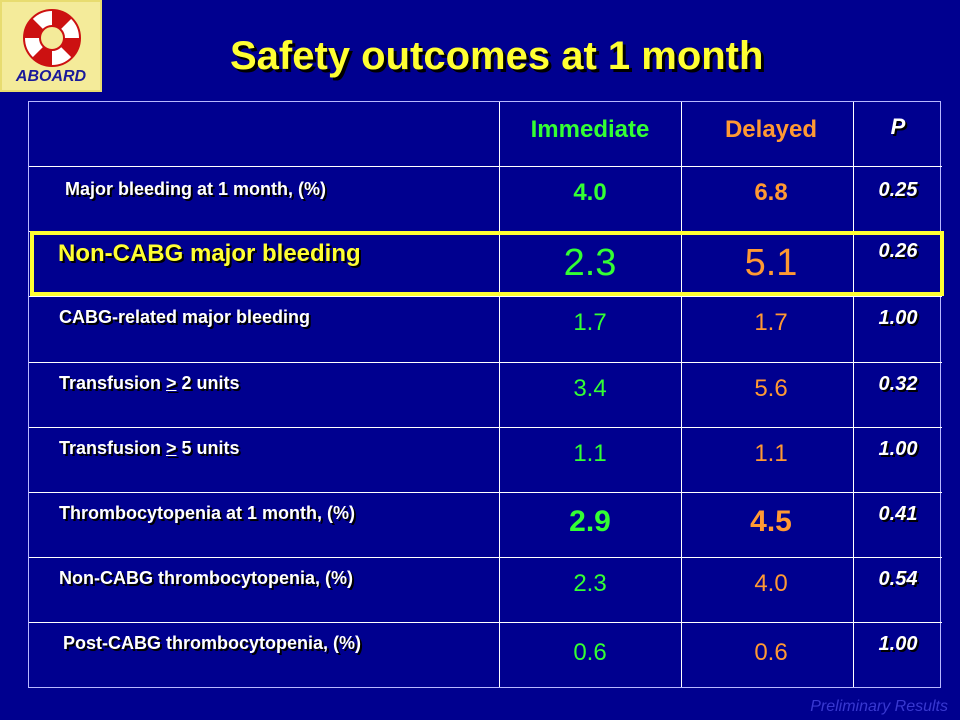 The height and width of the screenshot is (720, 960). I want to click on p-value: 0.54, so click(898, 579).